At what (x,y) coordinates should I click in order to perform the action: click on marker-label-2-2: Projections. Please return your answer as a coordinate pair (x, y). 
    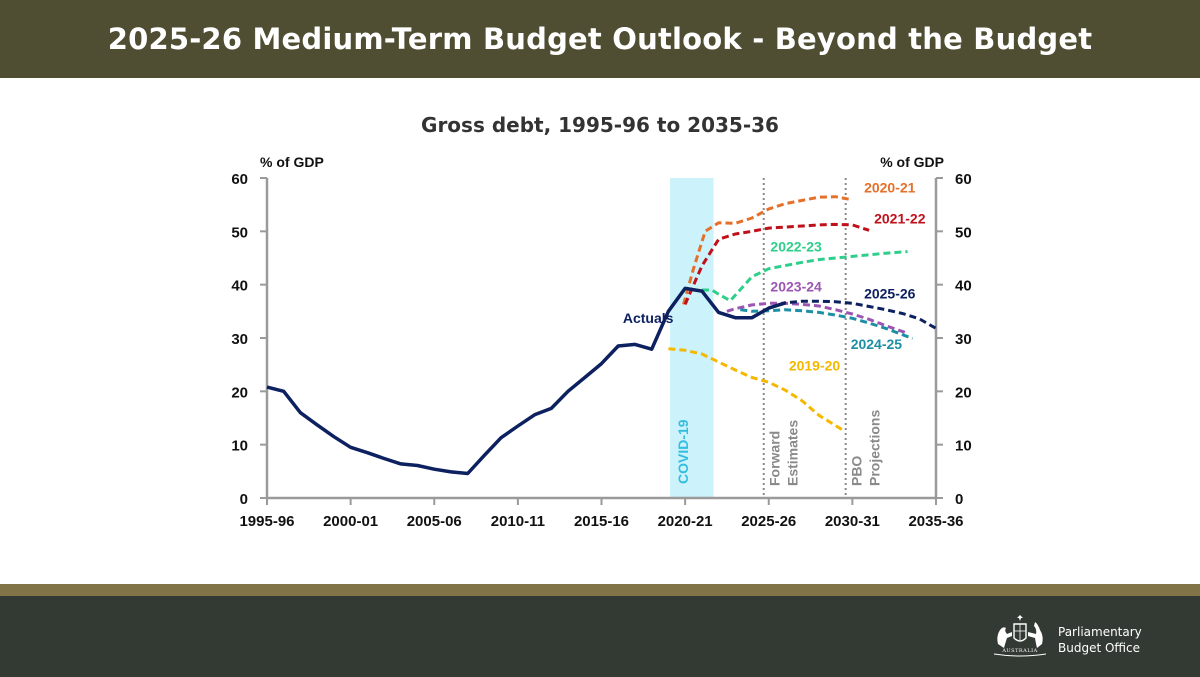
    Looking at the image, I should click on (875, 448).